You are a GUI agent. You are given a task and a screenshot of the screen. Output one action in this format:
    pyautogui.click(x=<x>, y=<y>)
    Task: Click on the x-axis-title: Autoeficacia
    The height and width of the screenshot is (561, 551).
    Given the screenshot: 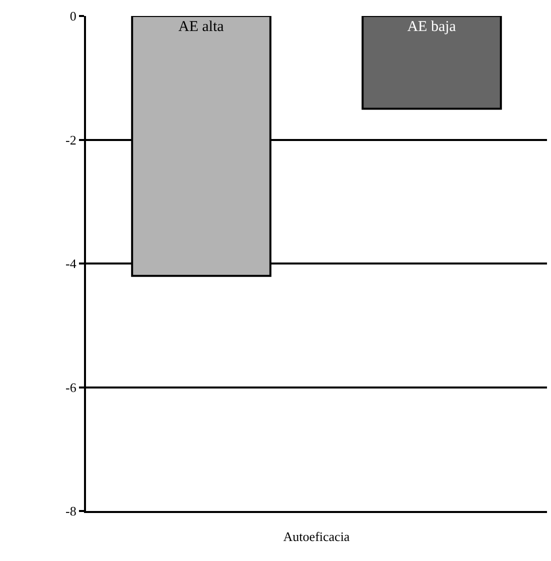 What is the action you would take?
    pyautogui.click(x=316, y=536)
    